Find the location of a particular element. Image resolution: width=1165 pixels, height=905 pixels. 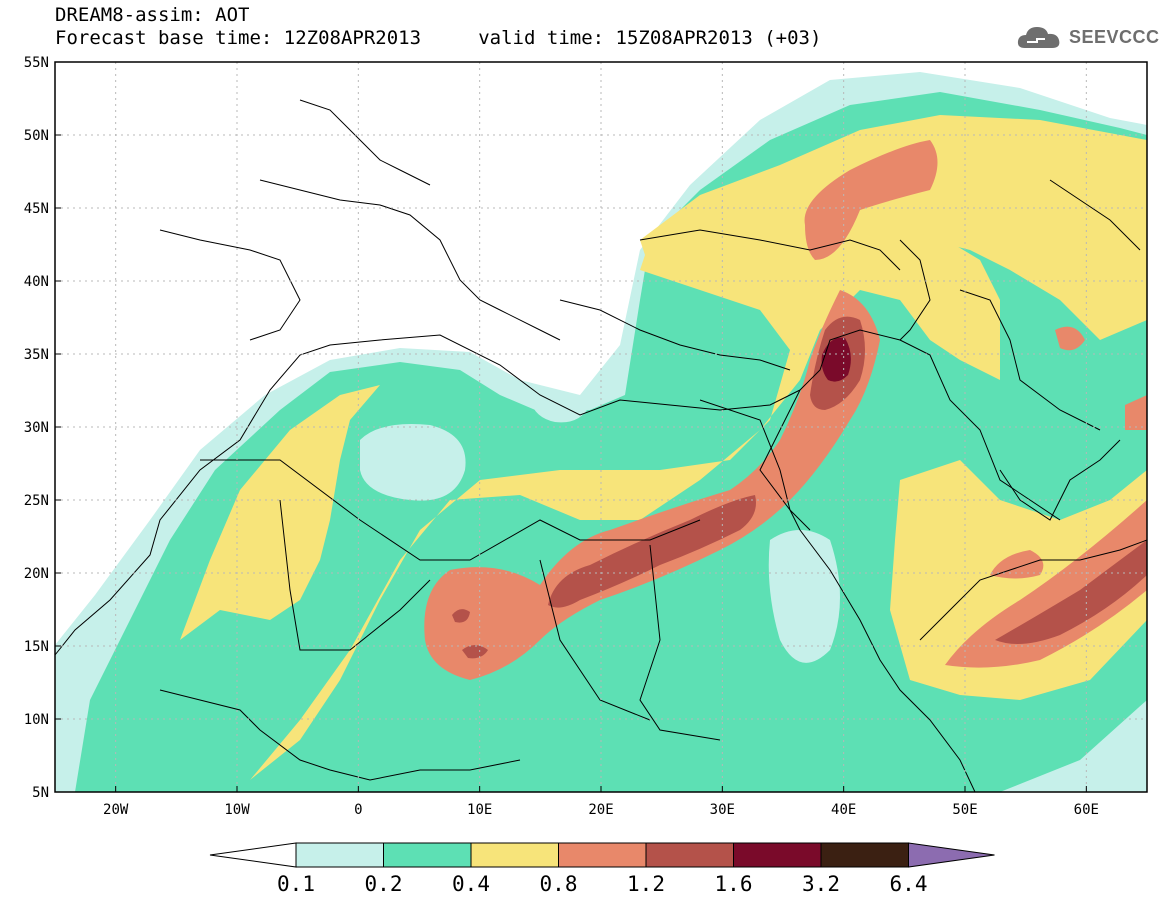

contour-level-0.8c is located at coordinates (1046, 584).